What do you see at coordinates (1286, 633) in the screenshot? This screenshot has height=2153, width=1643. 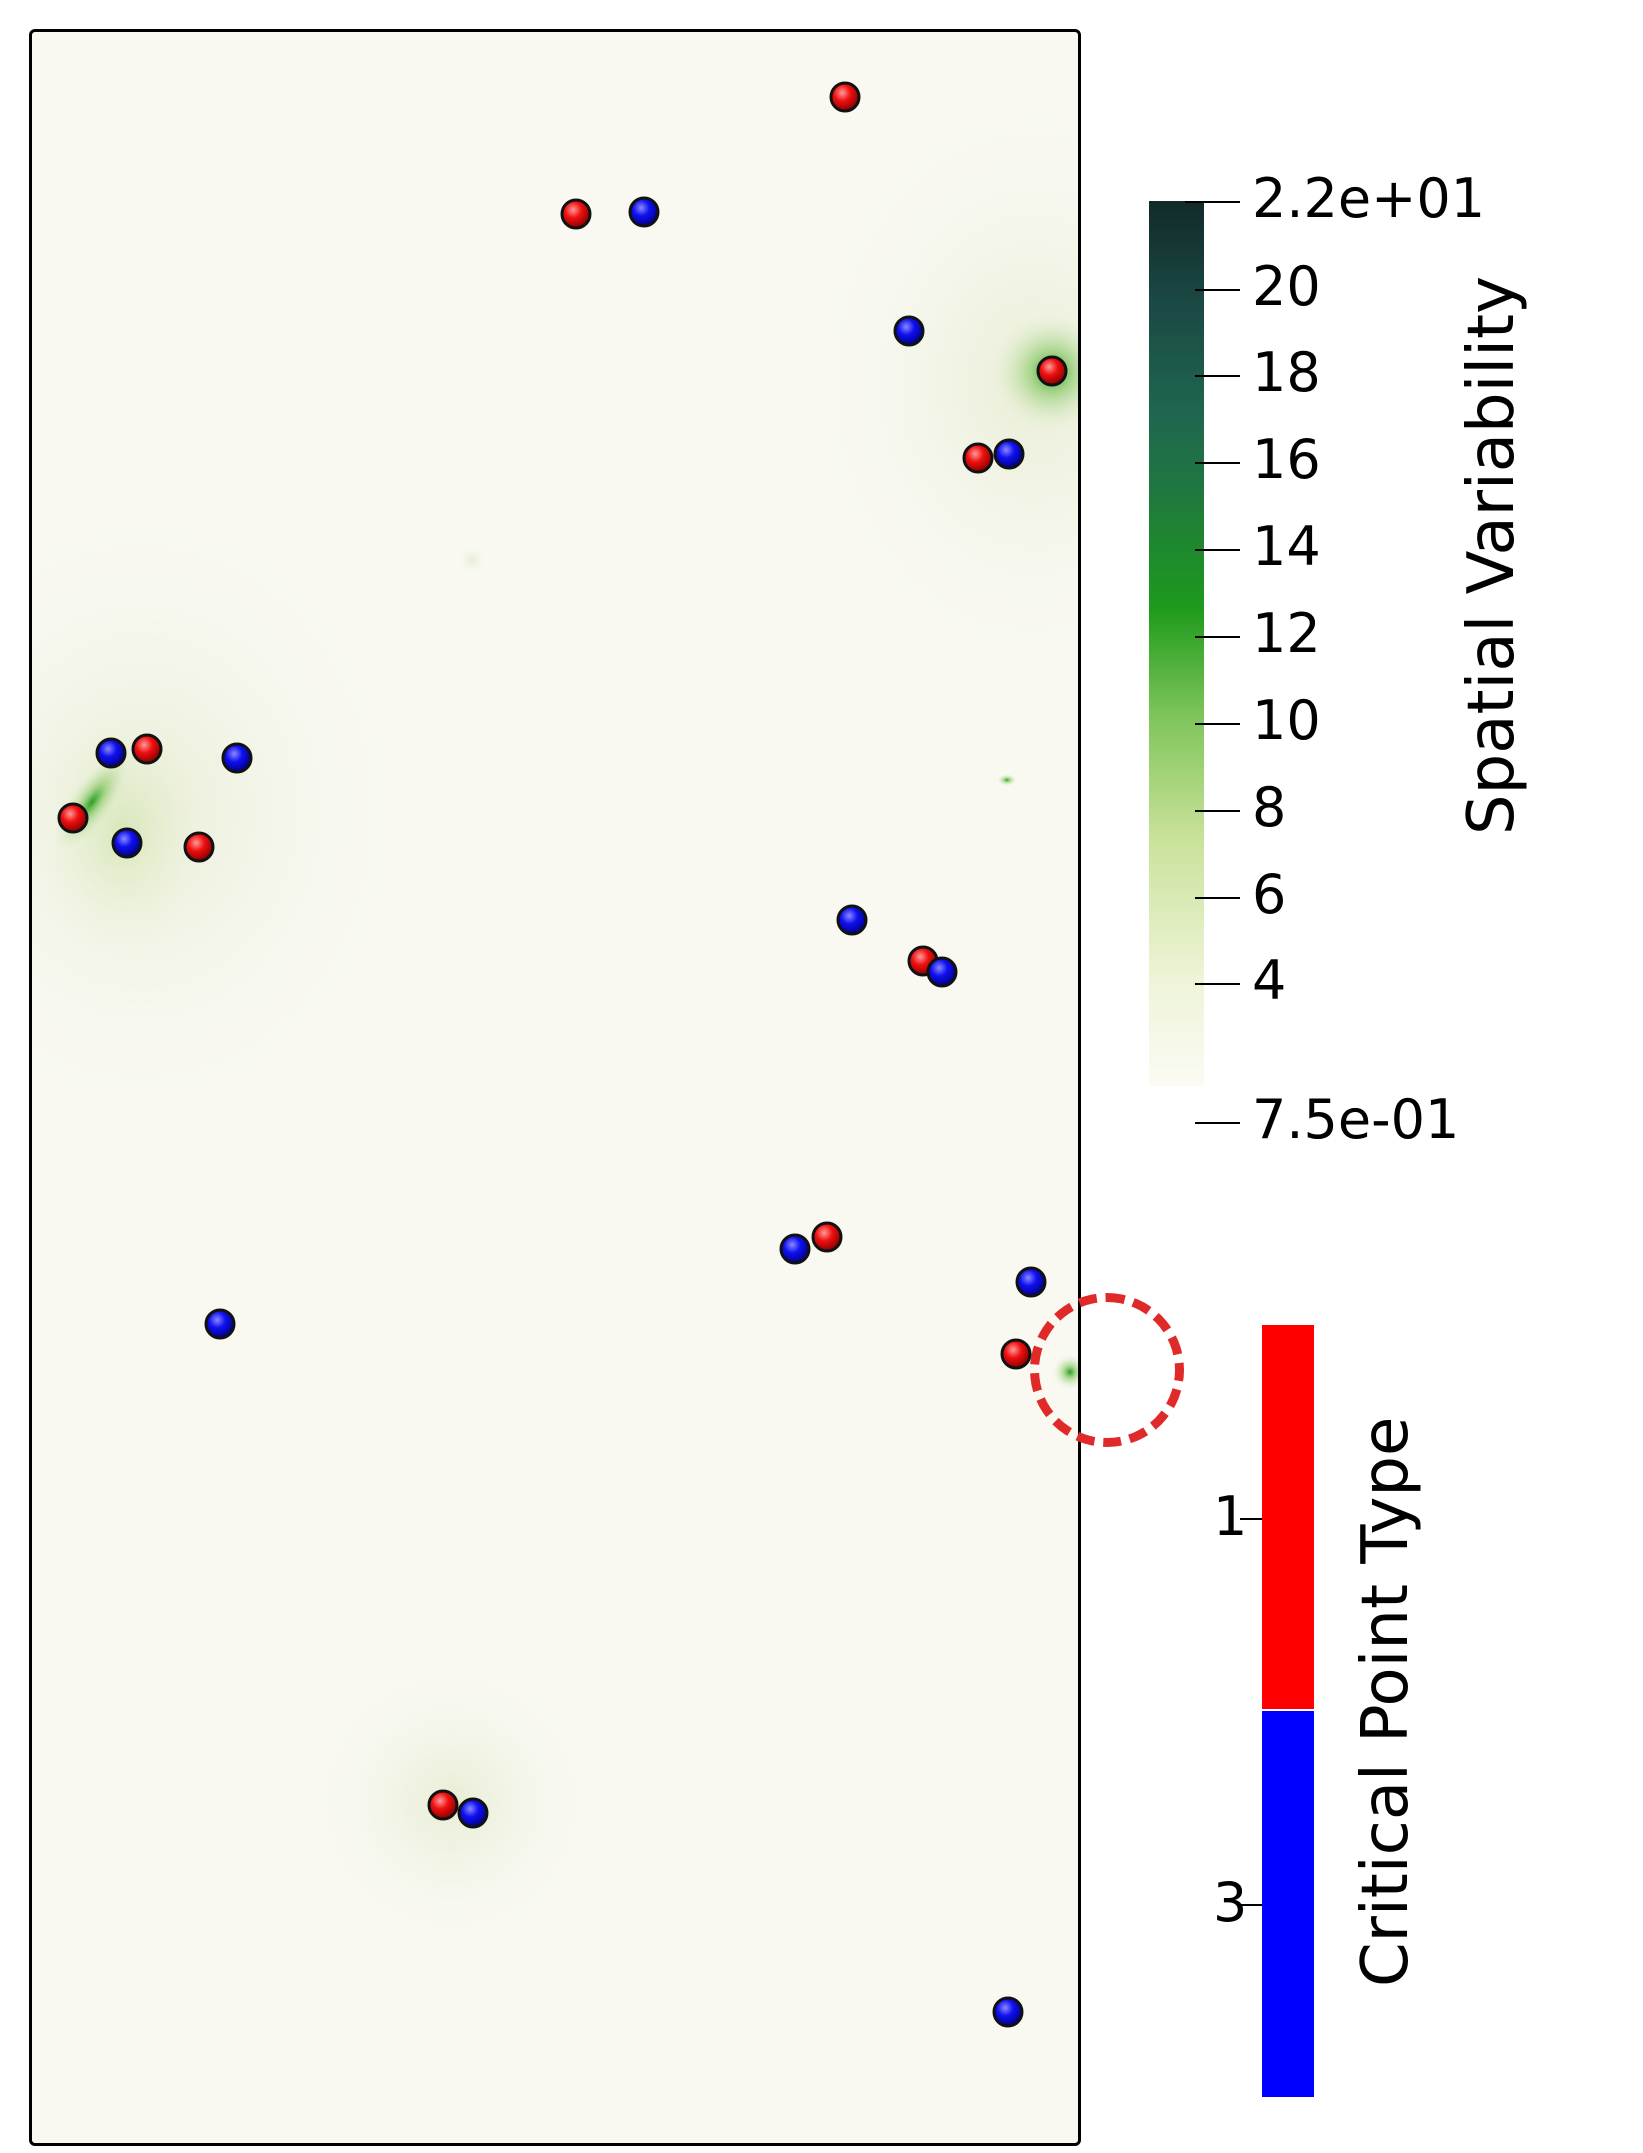 I see `colorbar-tick-label: 12` at bounding box center [1286, 633].